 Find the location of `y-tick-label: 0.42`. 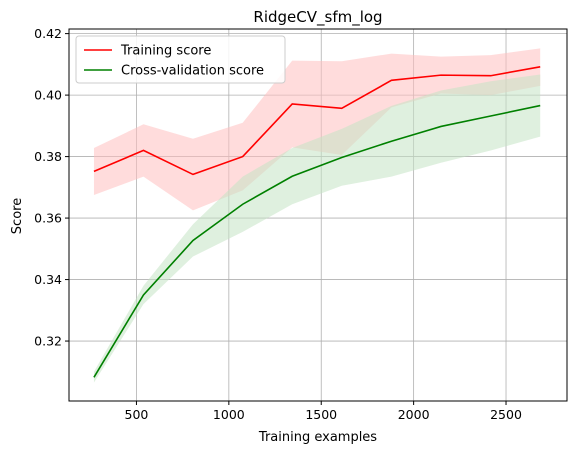

y-tick-label: 0.42 is located at coordinates (48, 33).